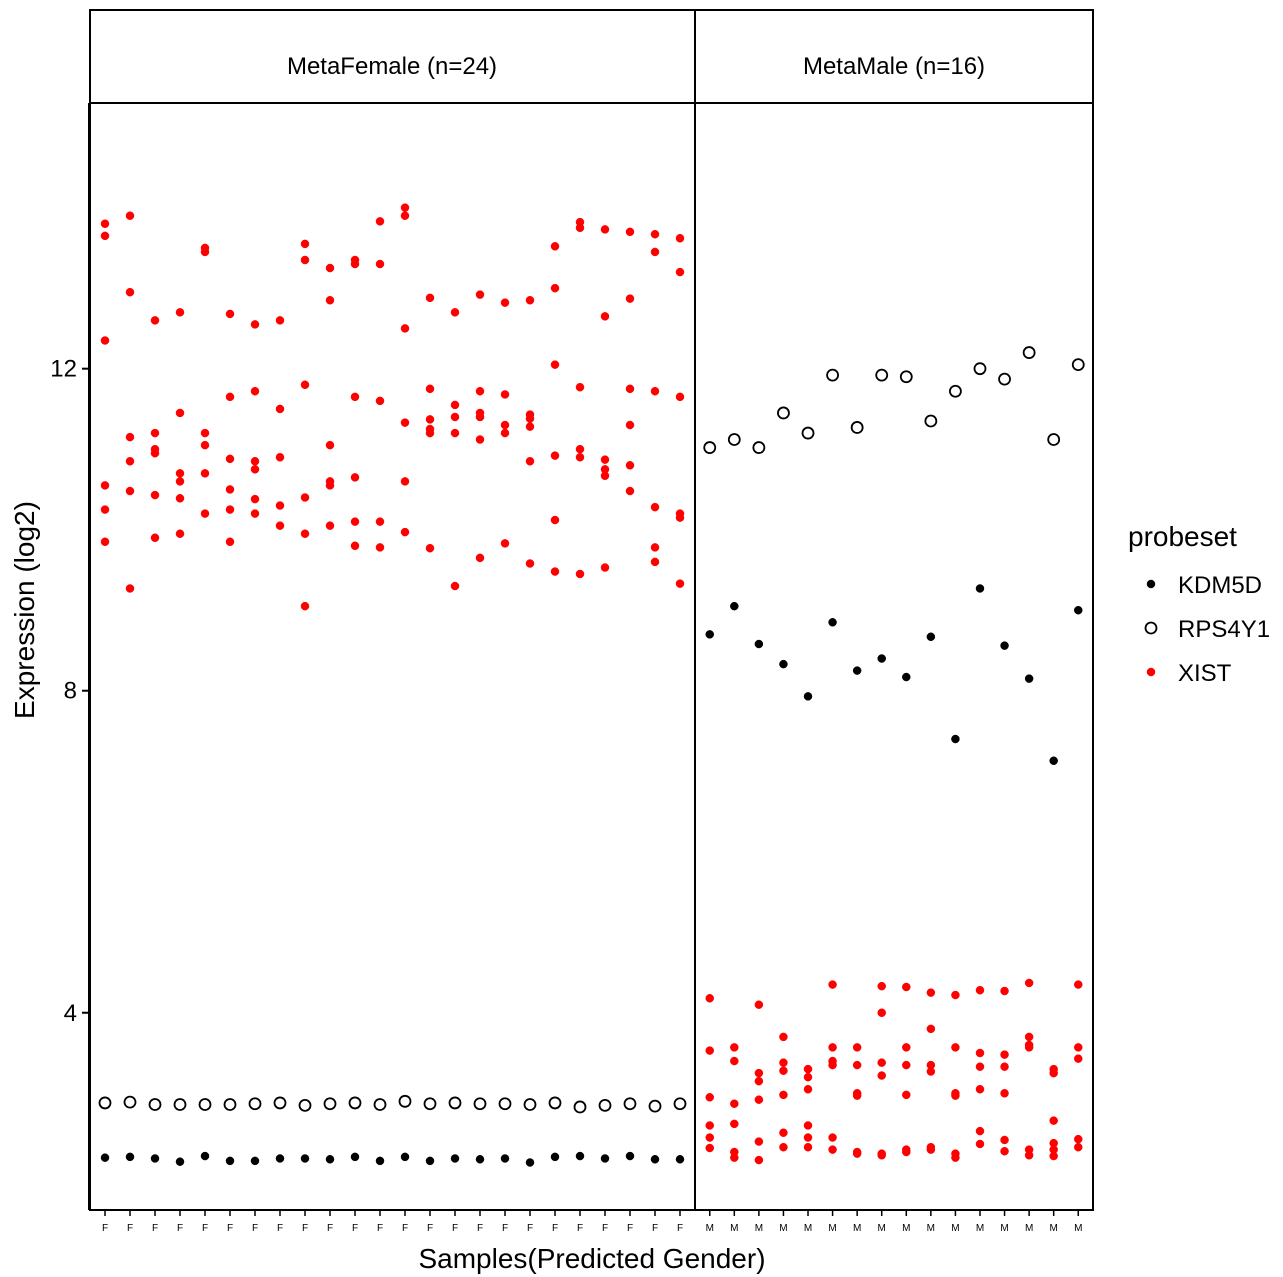 This screenshot has height=1277, width=1283. Describe the element at coordinates (392, 66) in the screenshot. I see `panel-label-female: MetaFemale (n=24)` at that location.